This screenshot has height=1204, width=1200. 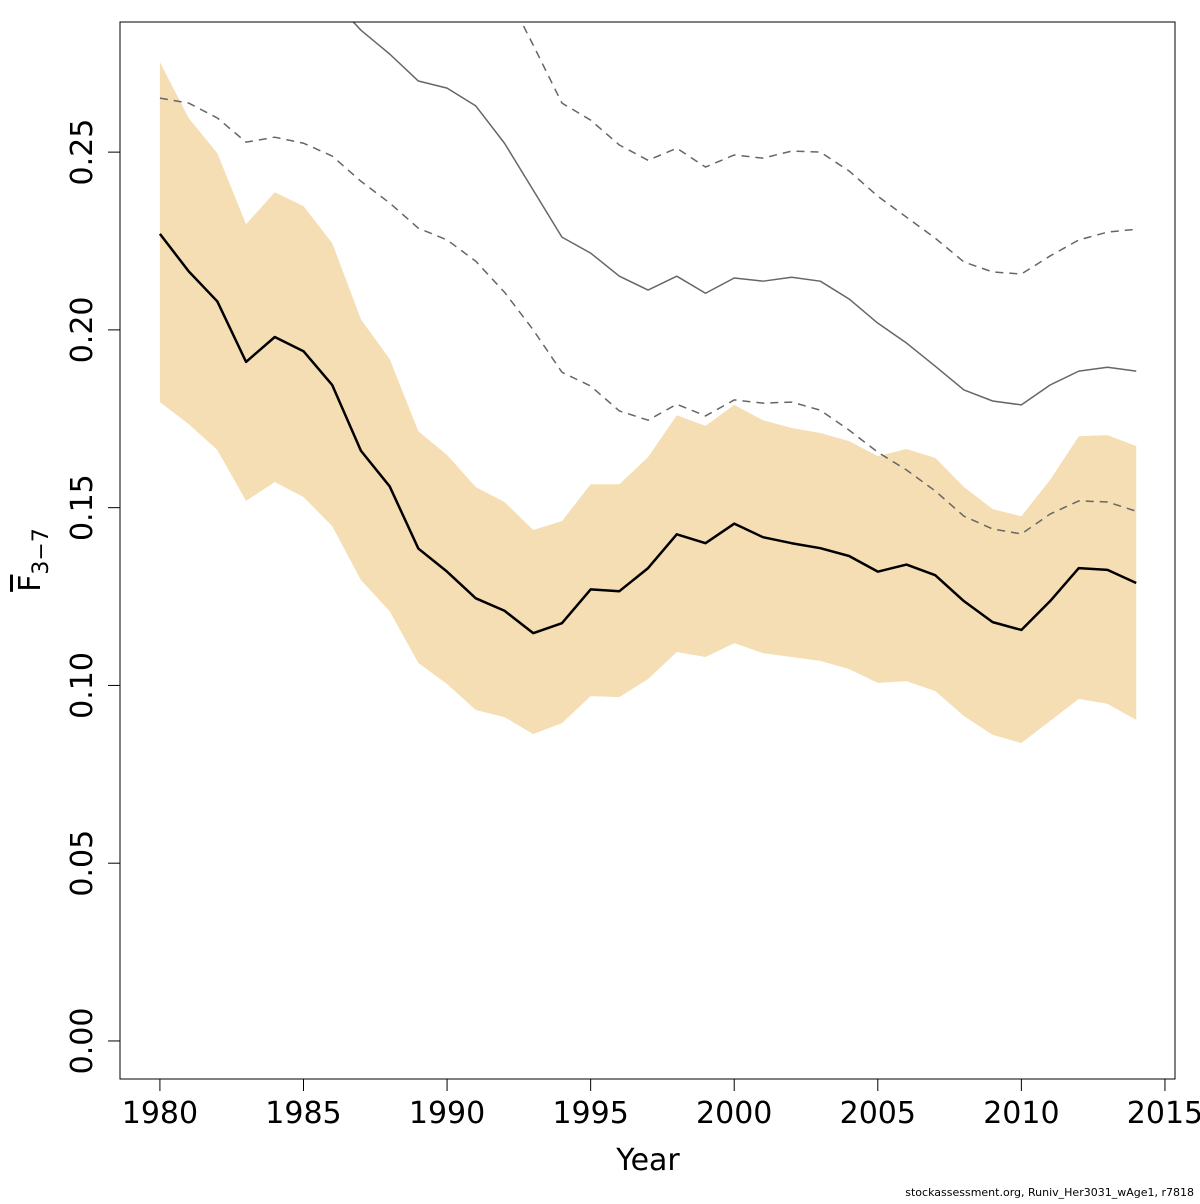 What do you see at coordinates (447, 1113) in the screenshot?
I see `x-tick-label: 1990` at bounding box center [447, 1113].